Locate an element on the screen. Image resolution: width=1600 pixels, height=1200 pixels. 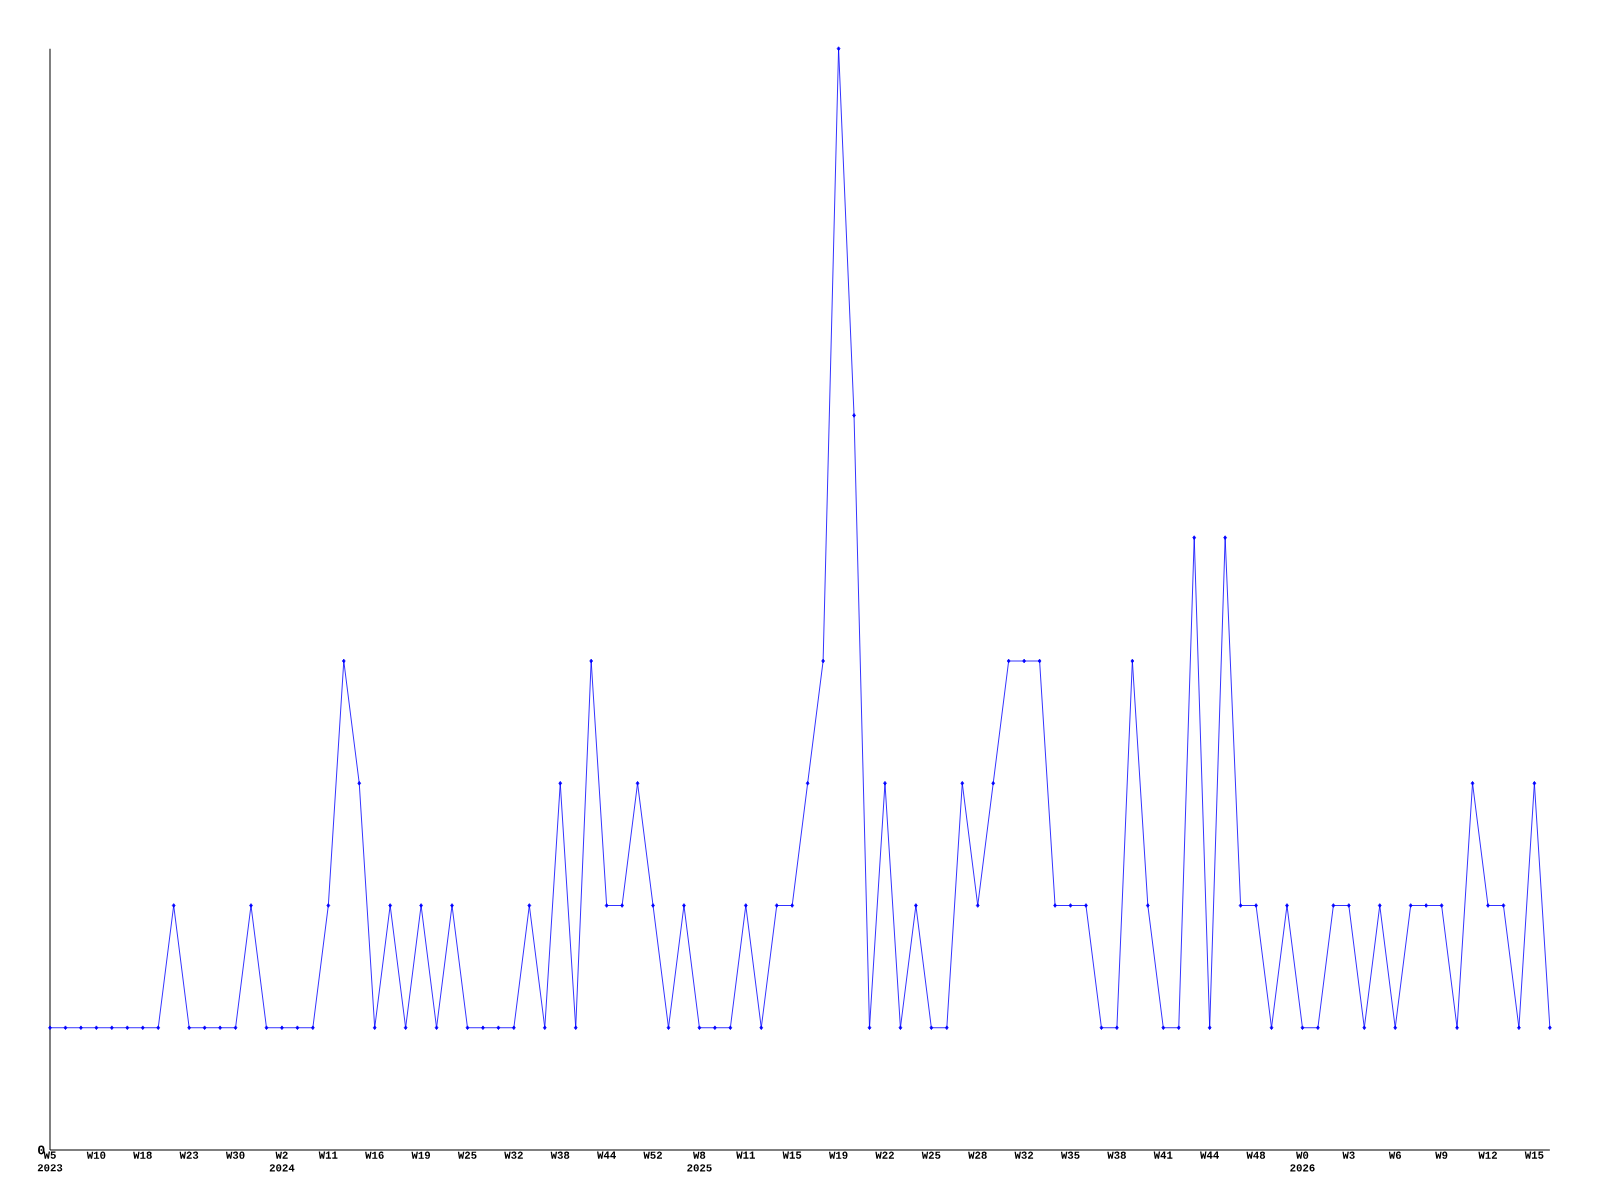
x-tick-label: W41 is located at coordinates (1163, 1155).